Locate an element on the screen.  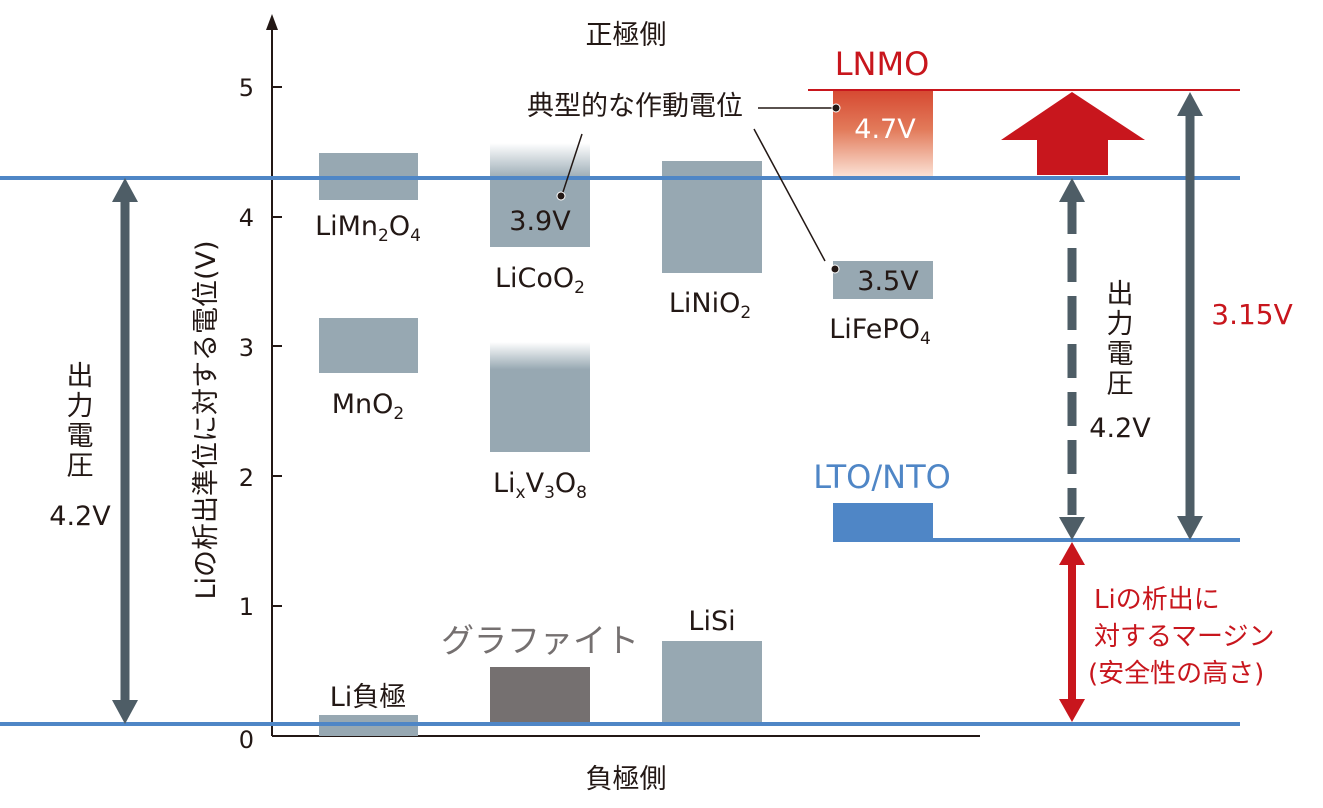
lixv3o8-box is located at coordinates (540, 397).